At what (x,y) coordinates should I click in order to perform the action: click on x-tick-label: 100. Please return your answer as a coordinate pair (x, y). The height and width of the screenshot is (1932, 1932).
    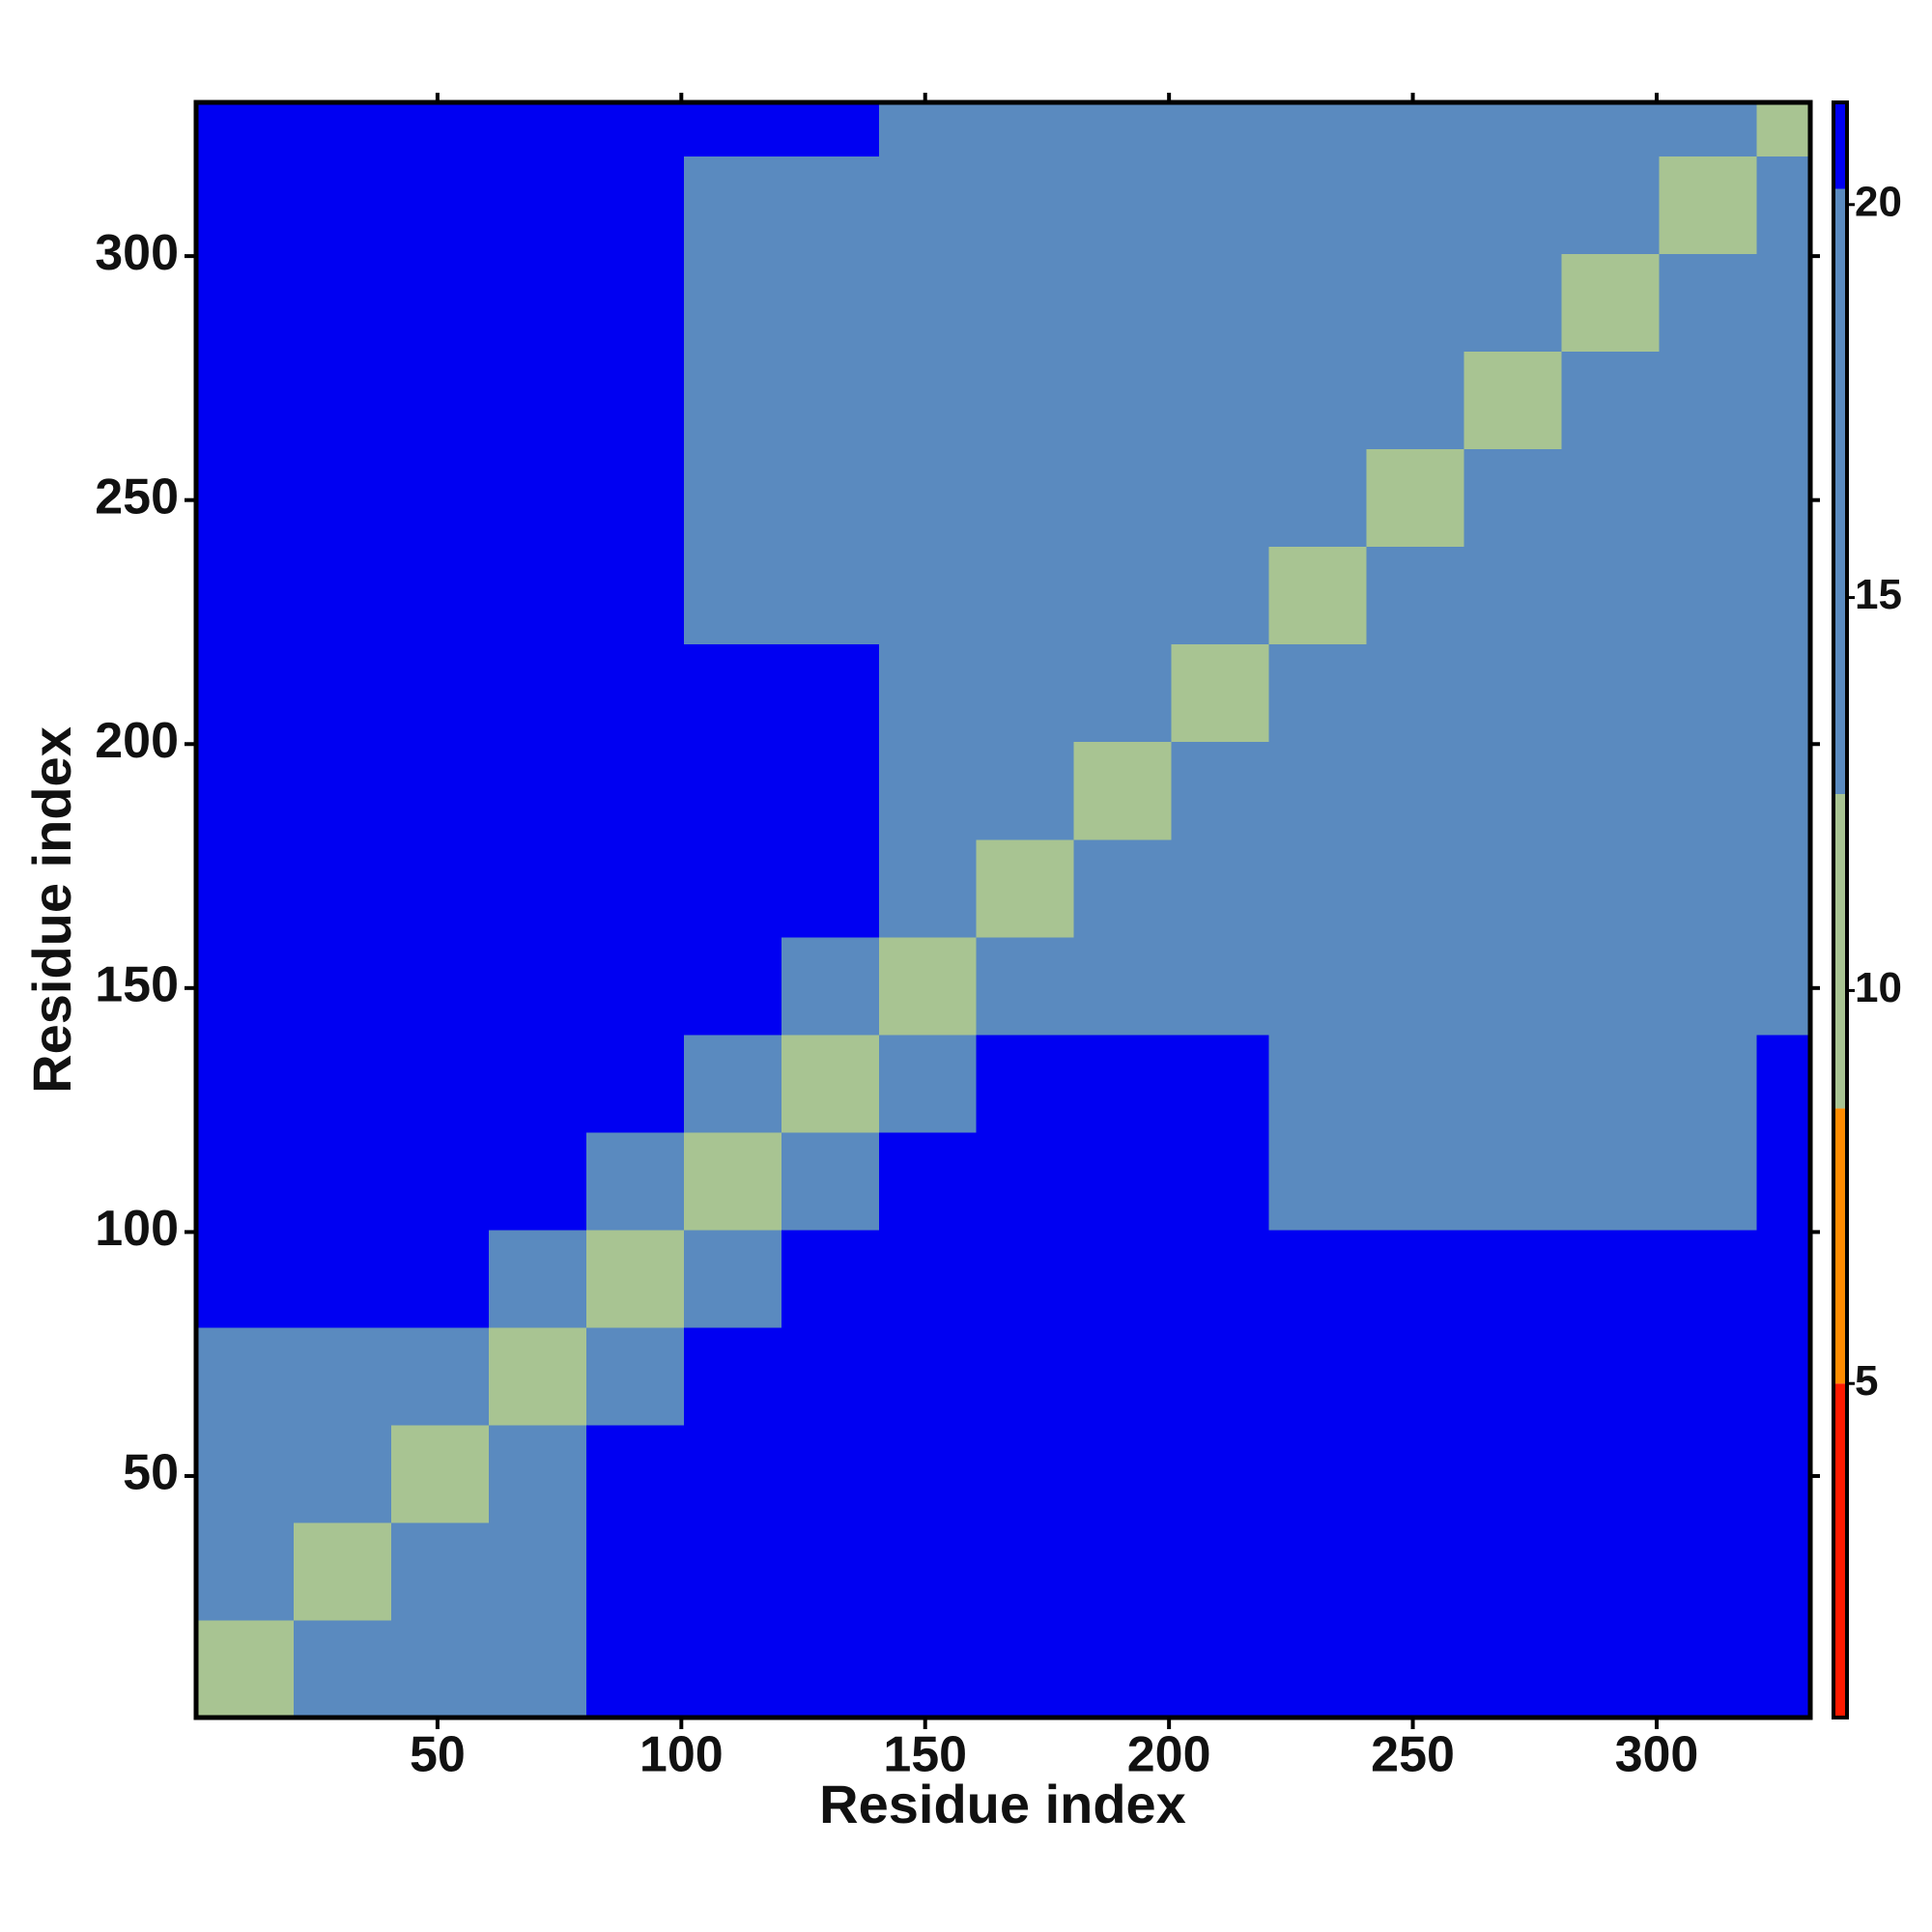
    Looking at the image, I should click on (681, 1755).